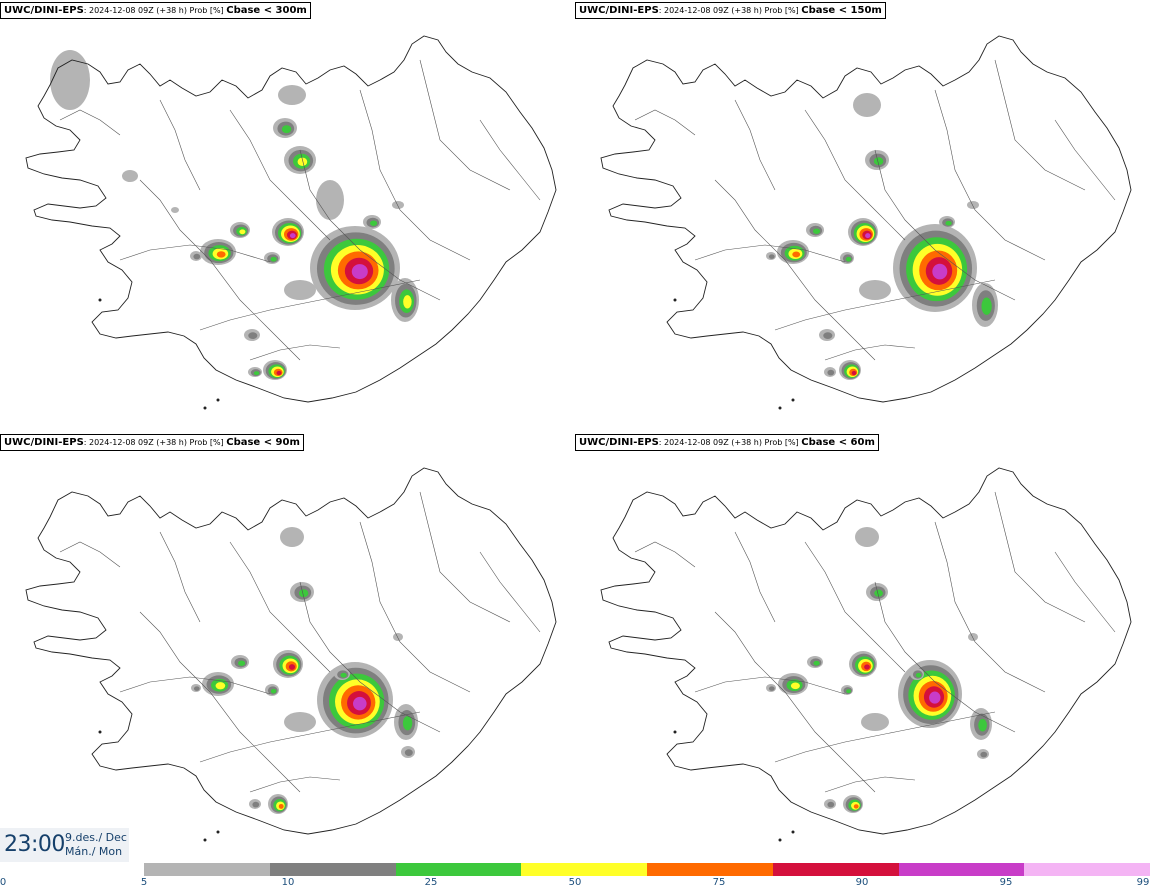 Image resolution: width=1150 pixels, height=891 pixels. I want to click on valid-time-date: 9.des./ Dec Mán./ Mon, so click(96, 845).